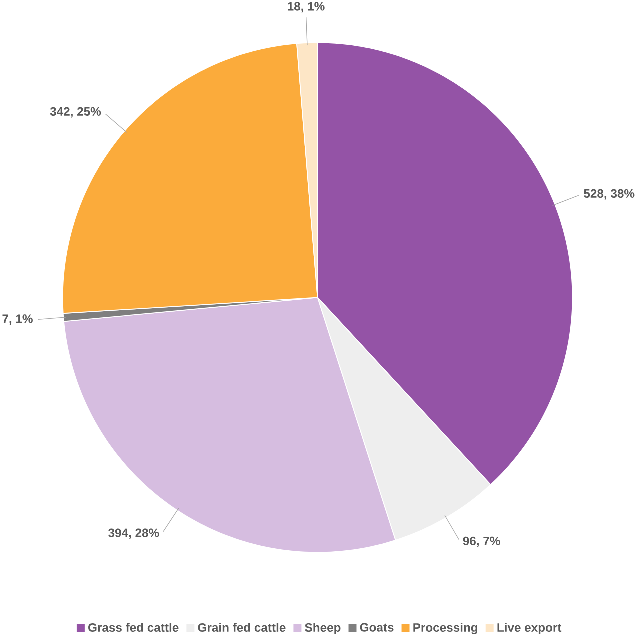 The width and height of the screenshot is (637, 638). Describe the element at coordinates (75, 112) in the screenshot. I see `data-label: 342, 25%` at that location.